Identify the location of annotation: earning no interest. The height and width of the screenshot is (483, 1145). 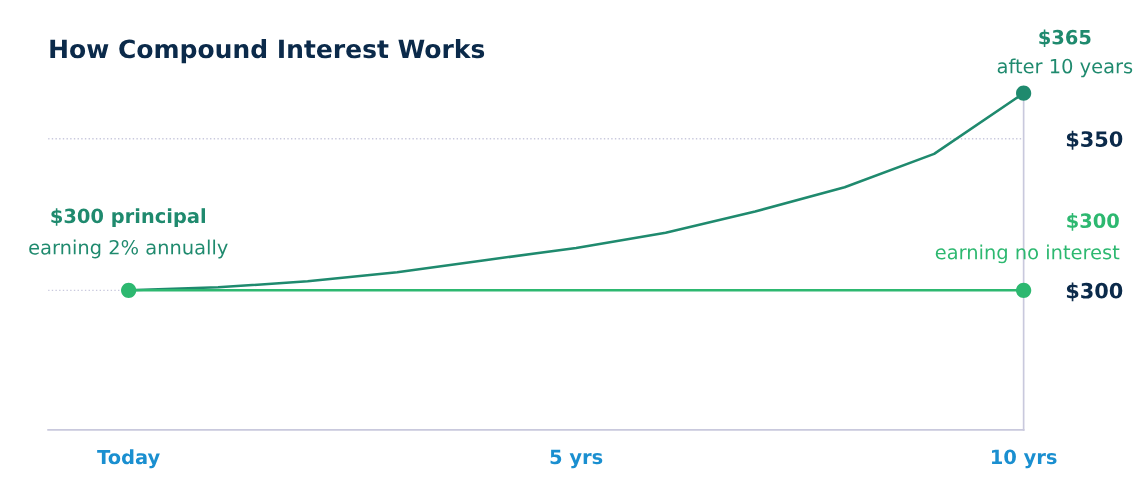
(1027, 254).